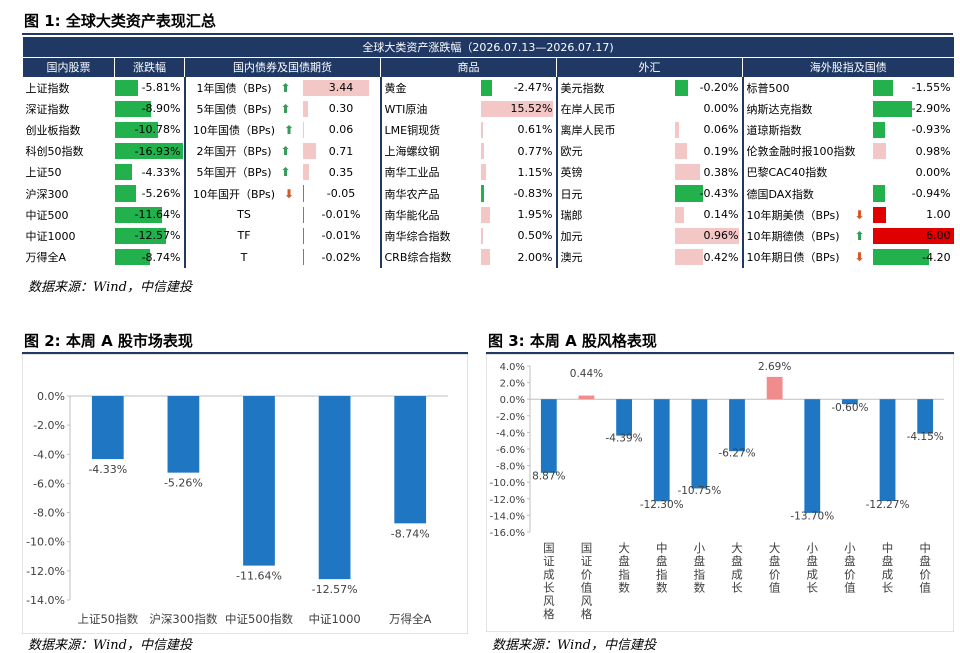 The image size is (960, 653). What do you see at coordinates (47, 194) in the screenshot?
I see `label-text: 沪深300` at bounding box center [47, 194].